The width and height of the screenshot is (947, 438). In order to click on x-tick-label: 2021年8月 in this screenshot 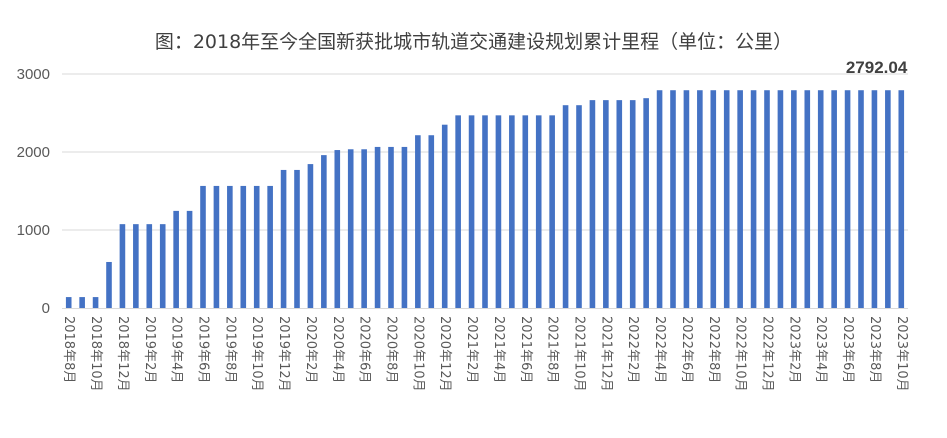, I will do `click(552, 349)`.